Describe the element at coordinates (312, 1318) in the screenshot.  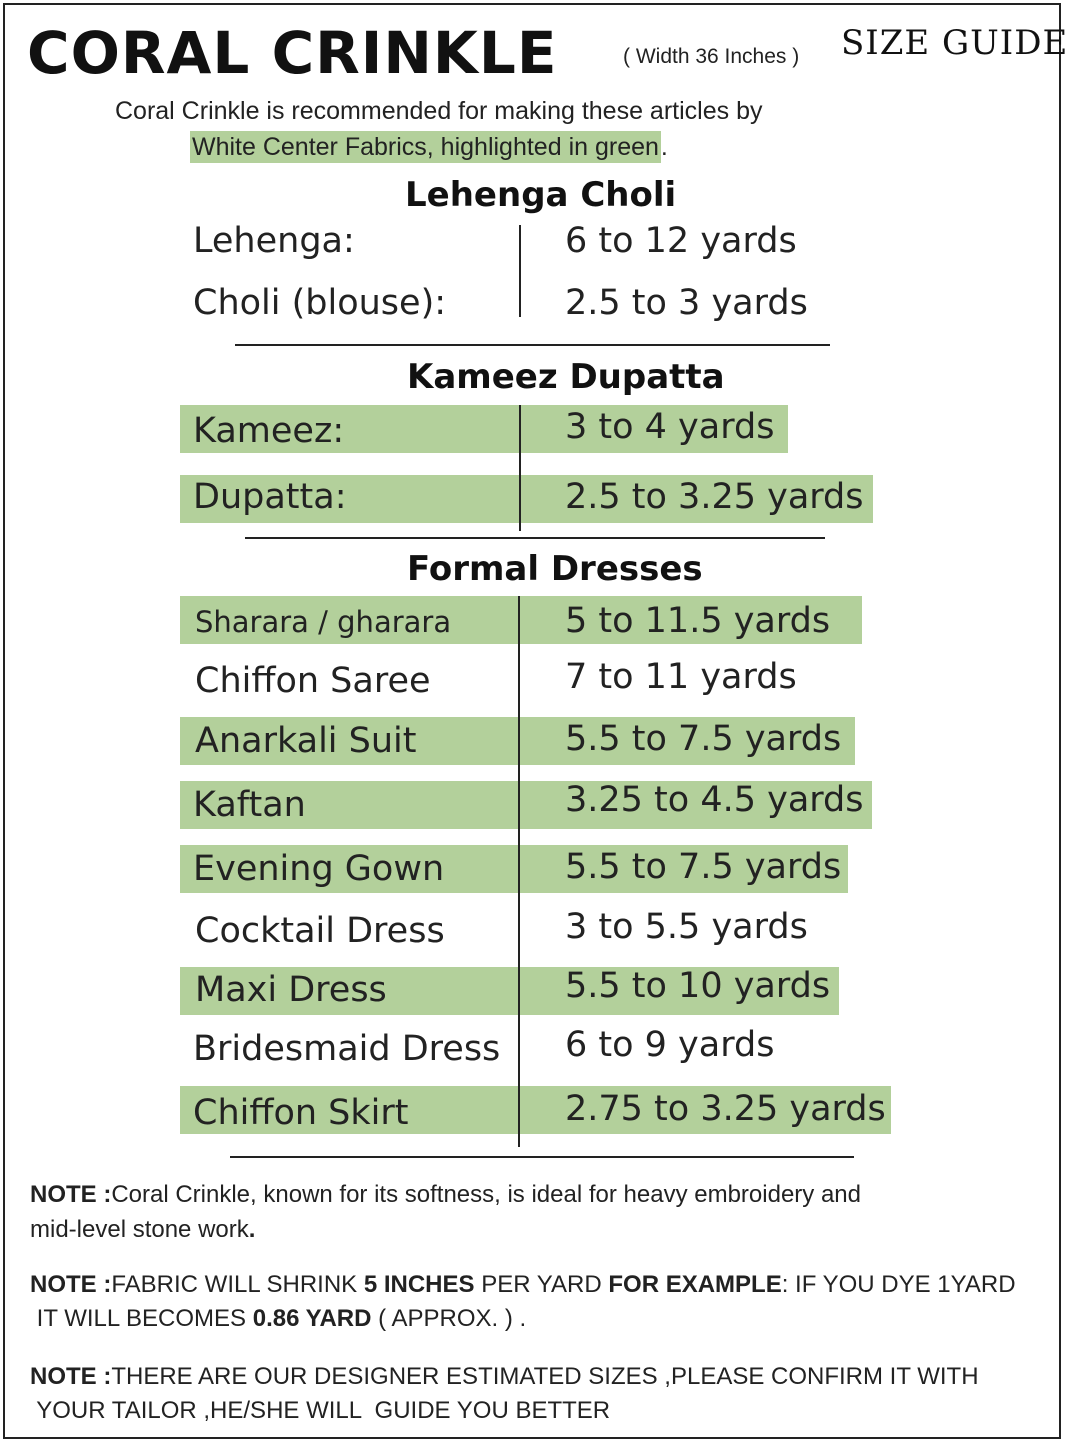
I see `note-2-bold3: 0.86 YARD` at that location.